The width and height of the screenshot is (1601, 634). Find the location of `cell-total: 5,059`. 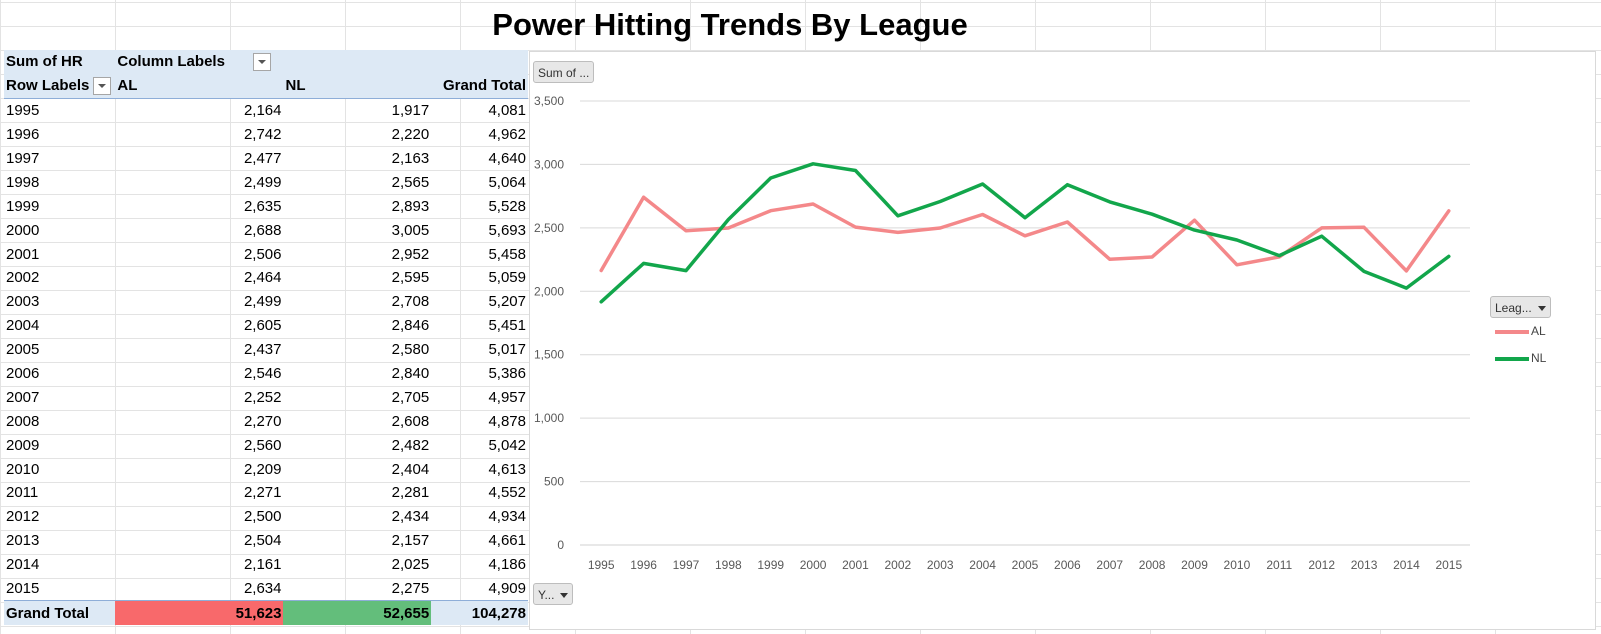

cell-total: 5,059 is located at coordinates (507, 278).